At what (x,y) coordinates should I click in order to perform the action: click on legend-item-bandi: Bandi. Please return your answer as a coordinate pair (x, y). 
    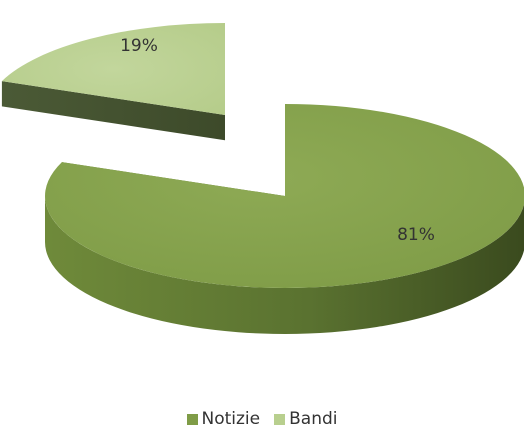
    Looking at the image, I should click on (306, 419).